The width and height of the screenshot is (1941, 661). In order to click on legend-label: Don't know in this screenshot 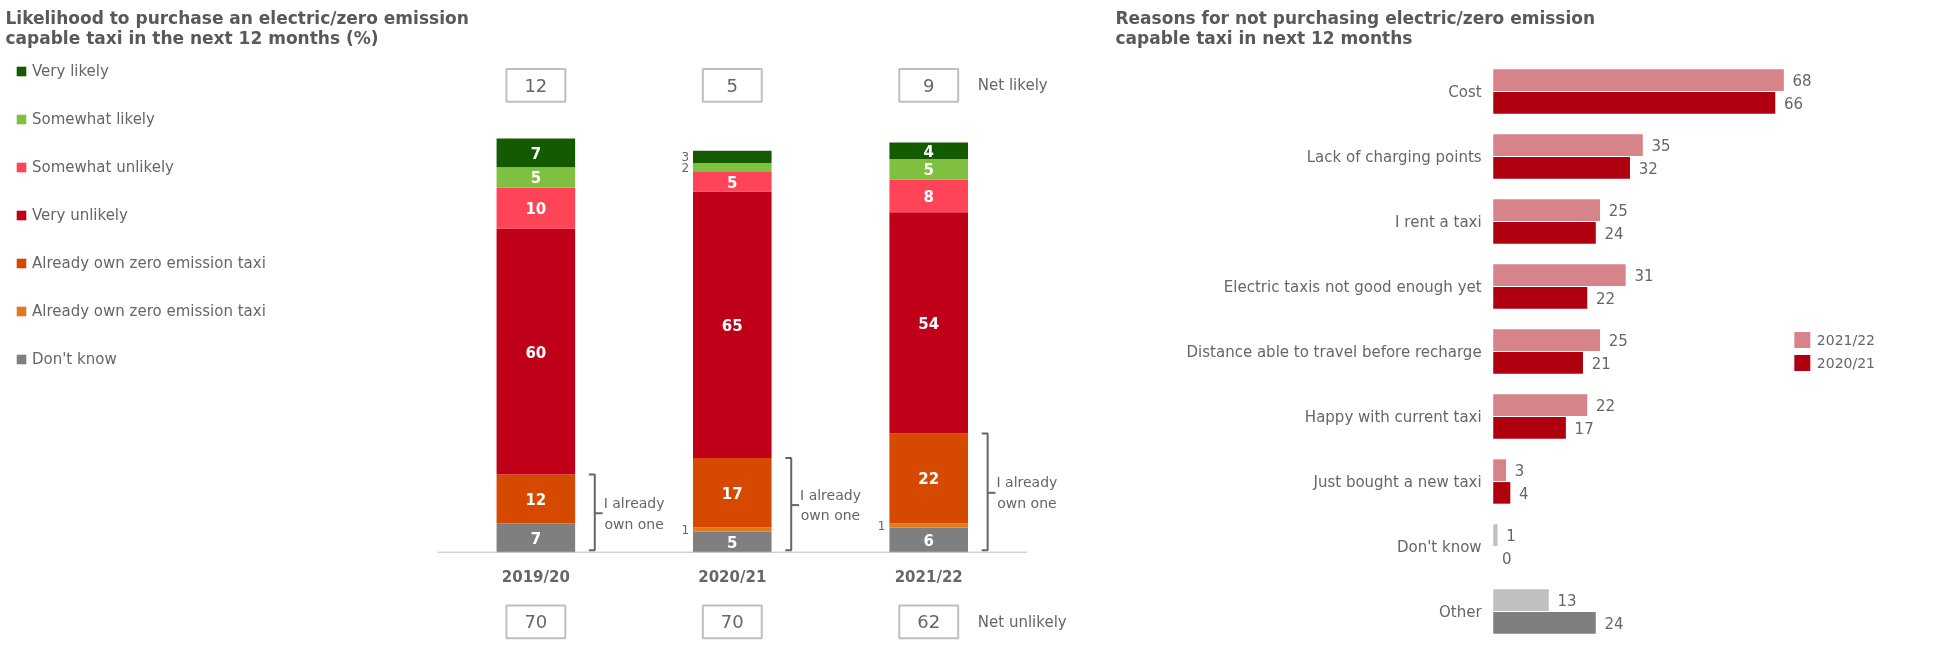, I will do `click(74, 359)`.